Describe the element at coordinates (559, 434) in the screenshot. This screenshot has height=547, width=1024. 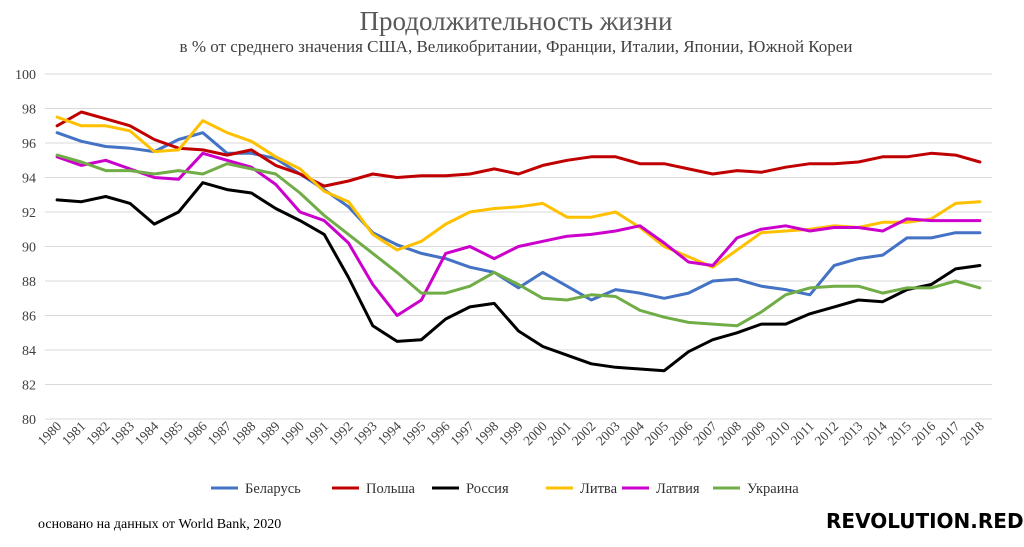
I see `x-tick-label: 2001` at that location.